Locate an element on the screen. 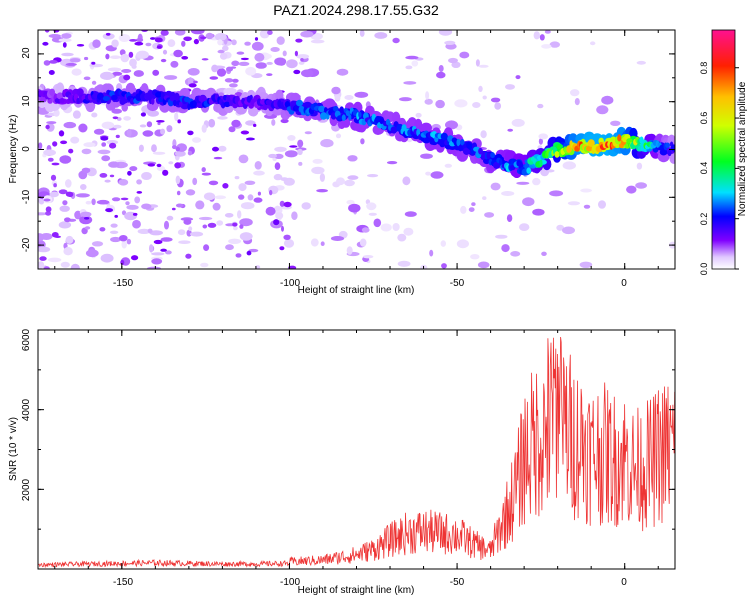 This screenshot has height=600, width=750. x-tick-label: -50 is located at coordinates (457, 582).